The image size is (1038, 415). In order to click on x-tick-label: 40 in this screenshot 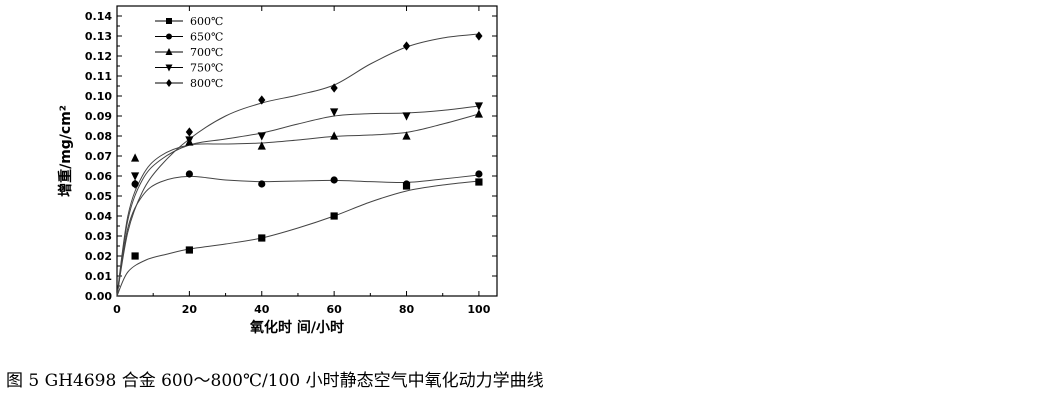, I will do `click(262, 309)`.